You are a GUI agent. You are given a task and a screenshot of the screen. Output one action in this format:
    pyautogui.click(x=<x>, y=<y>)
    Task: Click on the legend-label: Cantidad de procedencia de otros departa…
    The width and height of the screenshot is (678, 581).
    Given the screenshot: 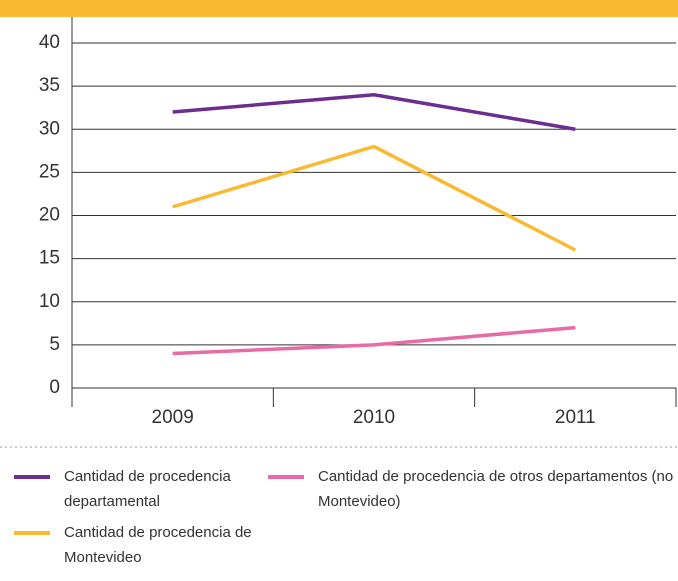 What is the action you would take?
    pyautogui.click(x=496, y=489)
    